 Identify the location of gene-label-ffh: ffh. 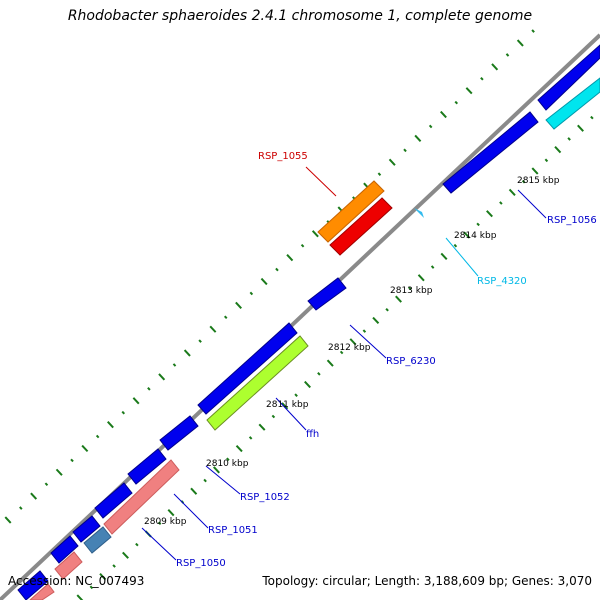
(312, 434).